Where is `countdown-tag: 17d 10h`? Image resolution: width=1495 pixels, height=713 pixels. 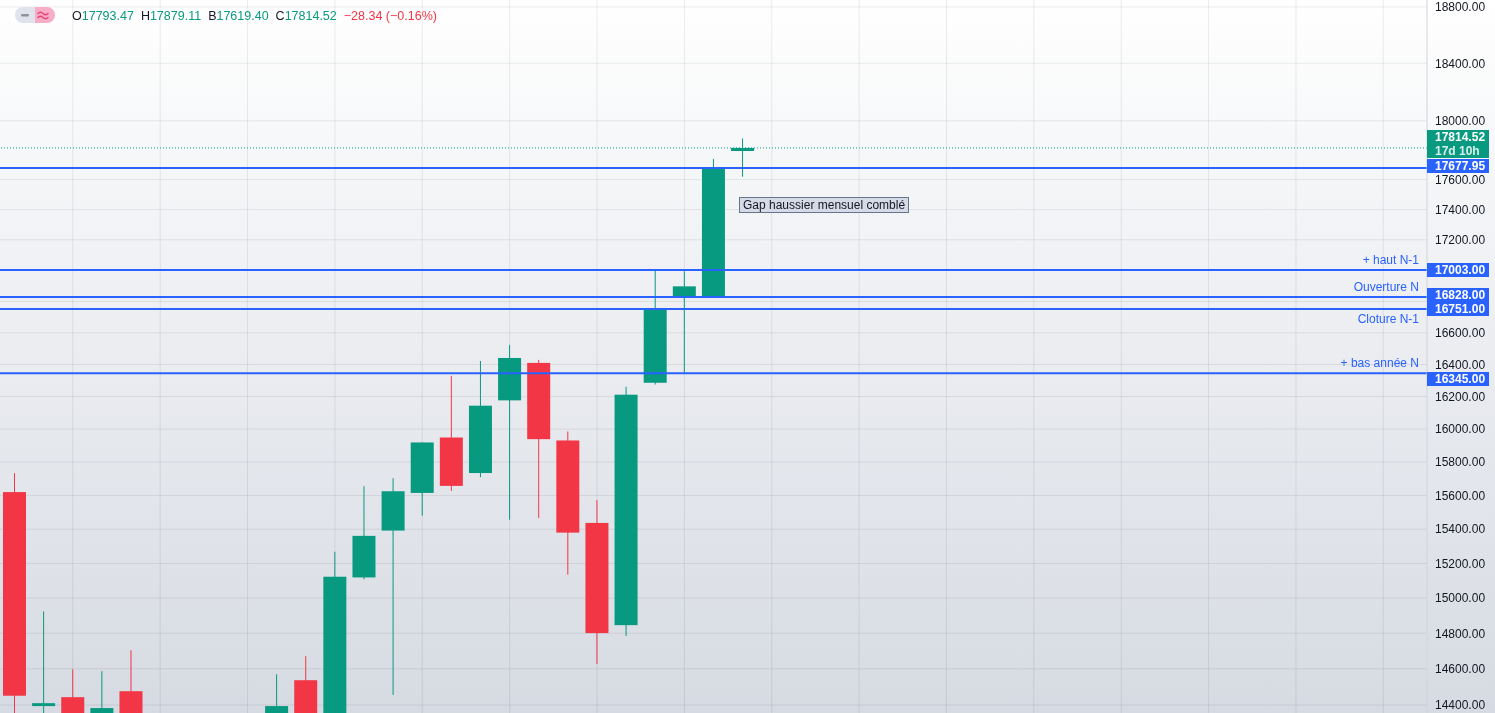 countdown-tag: 17d 10h is located at coordinates (1458, 151).